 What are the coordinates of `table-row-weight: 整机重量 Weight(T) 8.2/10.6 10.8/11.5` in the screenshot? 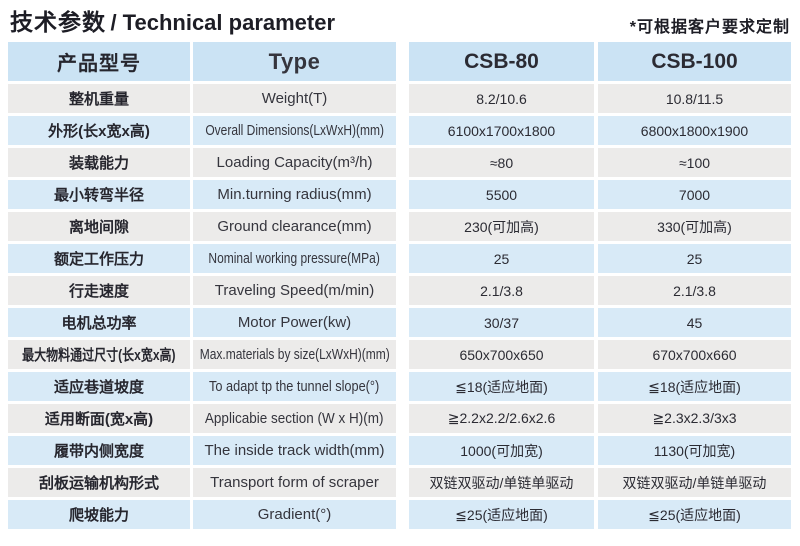 It's located at (399, 98).